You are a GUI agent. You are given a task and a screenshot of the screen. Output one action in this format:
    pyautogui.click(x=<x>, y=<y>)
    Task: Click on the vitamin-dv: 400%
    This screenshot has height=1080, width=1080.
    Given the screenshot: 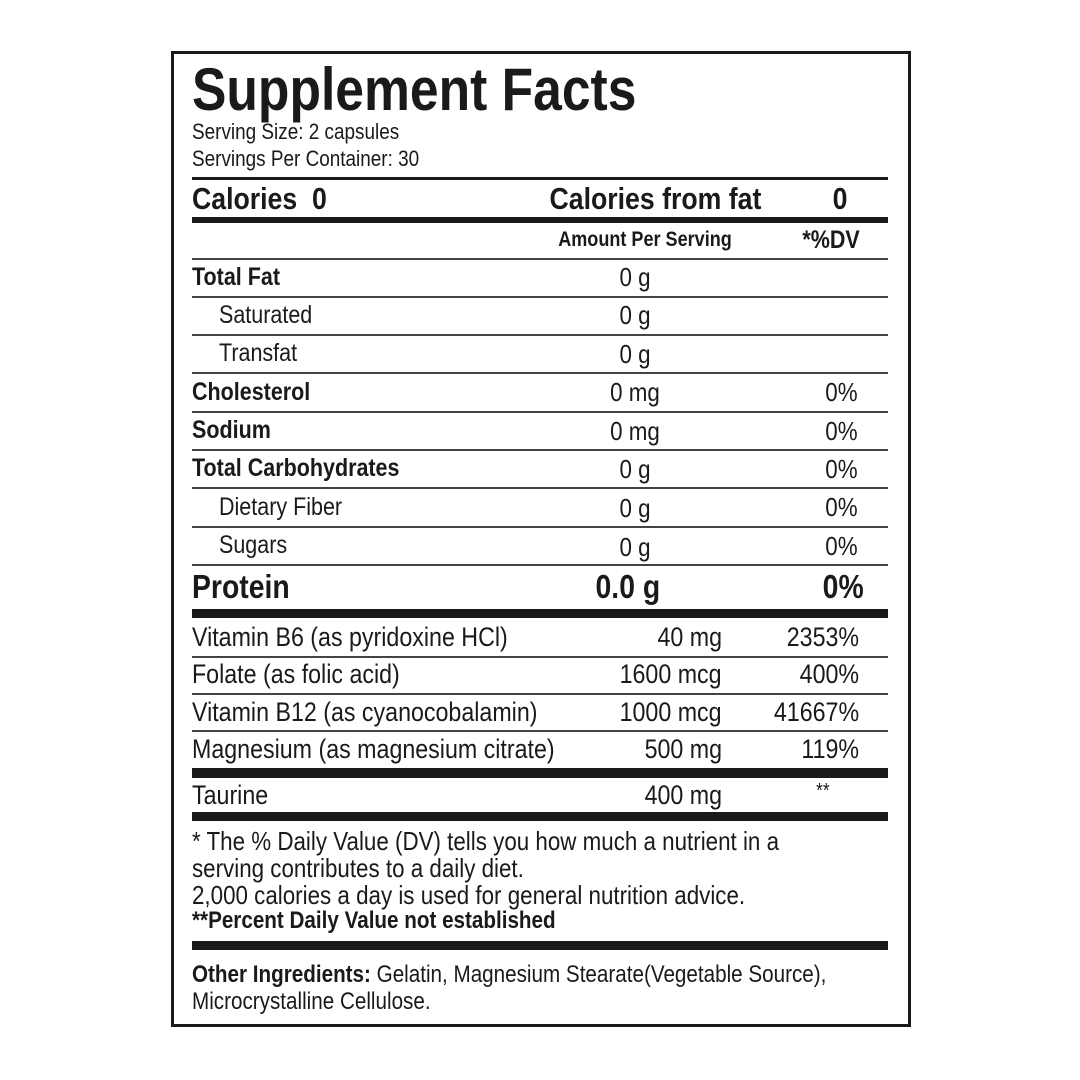 What is the action you would take?
    pyautogui.click(x=829, y=674)
    